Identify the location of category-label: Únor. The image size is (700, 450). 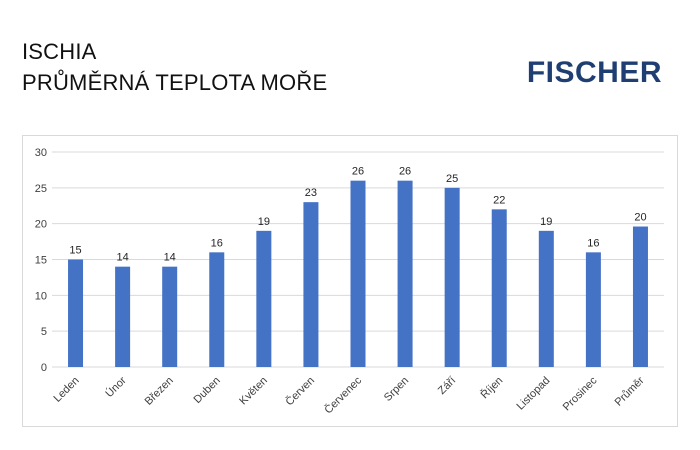
(116, 387).